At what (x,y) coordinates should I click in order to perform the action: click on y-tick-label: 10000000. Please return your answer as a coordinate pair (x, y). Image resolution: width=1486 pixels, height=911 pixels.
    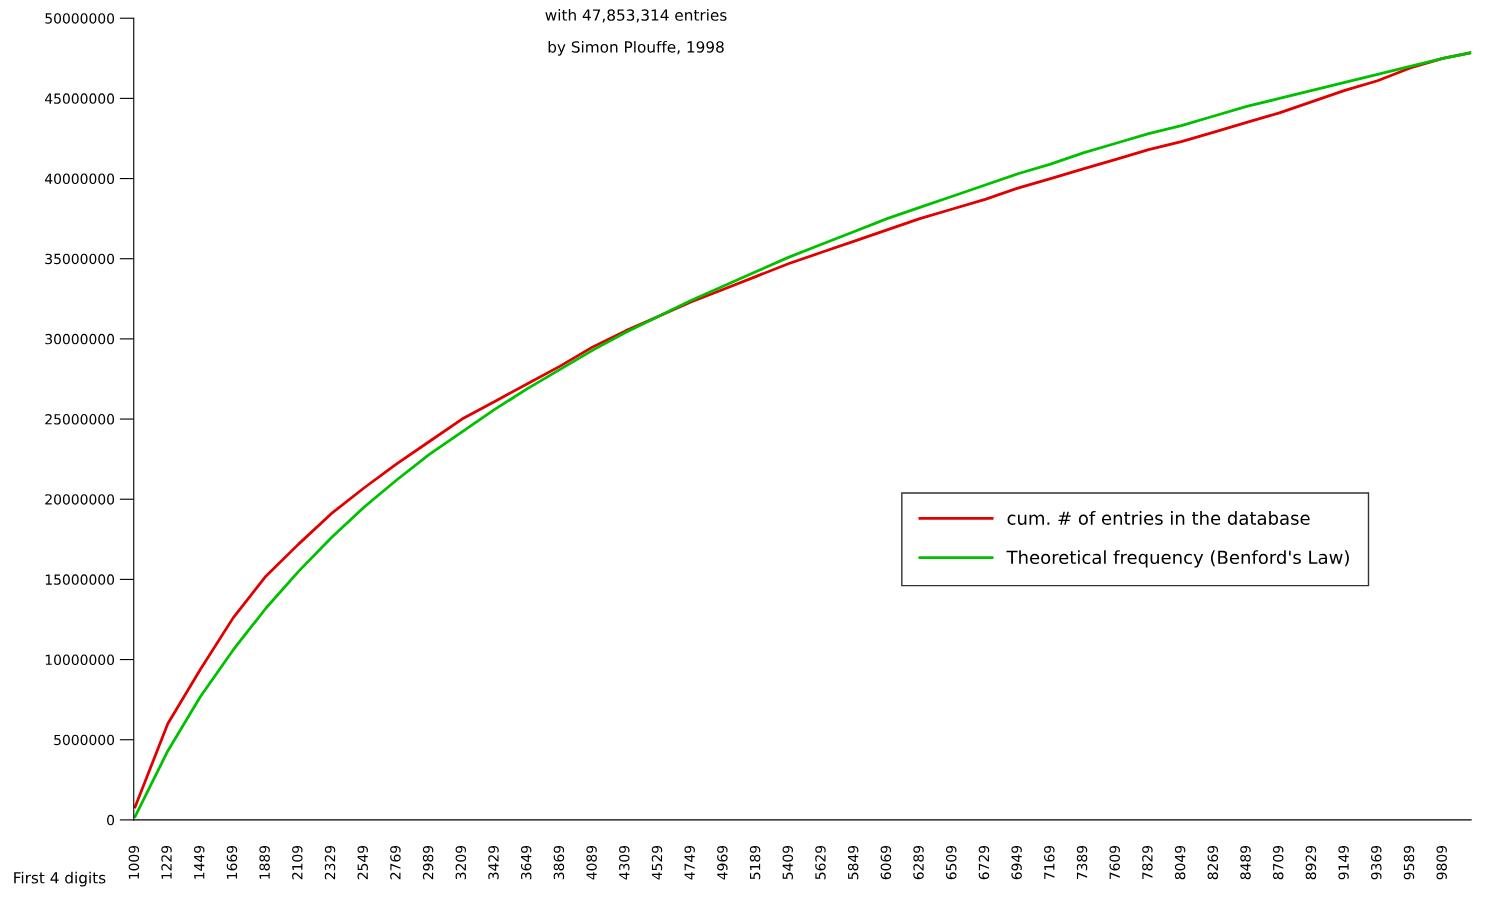
    Looking at the image, I should click on (80, 660).